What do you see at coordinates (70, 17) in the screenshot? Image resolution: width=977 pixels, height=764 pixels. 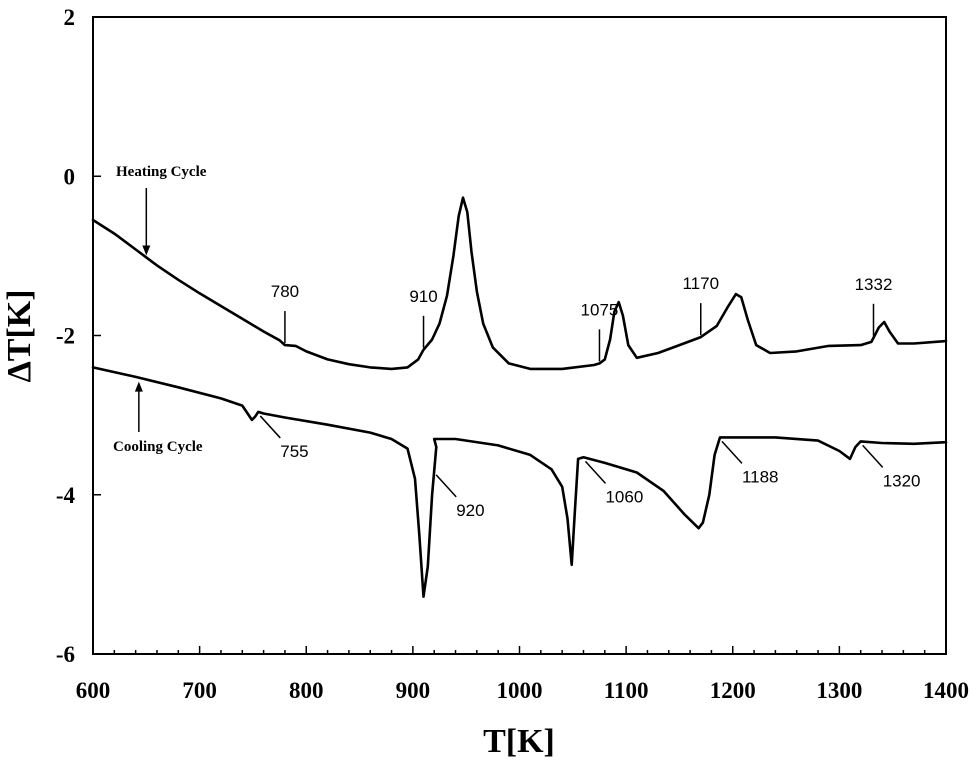 I see `y-tick-label: 2` at bounding box center [70, 17].